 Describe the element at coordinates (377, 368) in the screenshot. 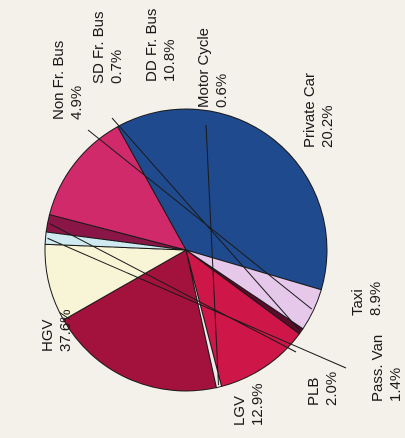

I see `slice-label-name: Pass. Van` at that location.